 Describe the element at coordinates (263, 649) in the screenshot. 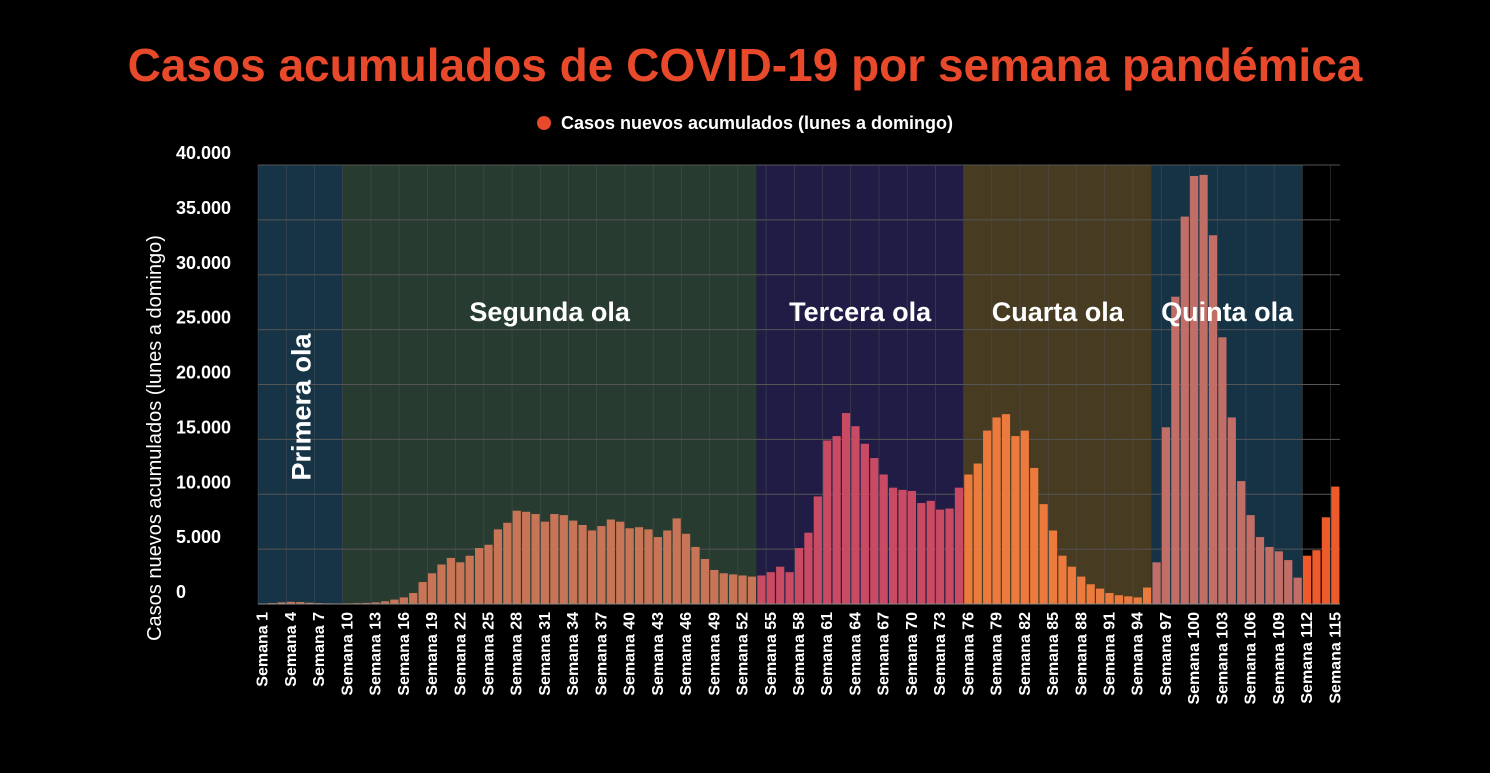

I see `x-tick-label-1: Semana 1` at that location.